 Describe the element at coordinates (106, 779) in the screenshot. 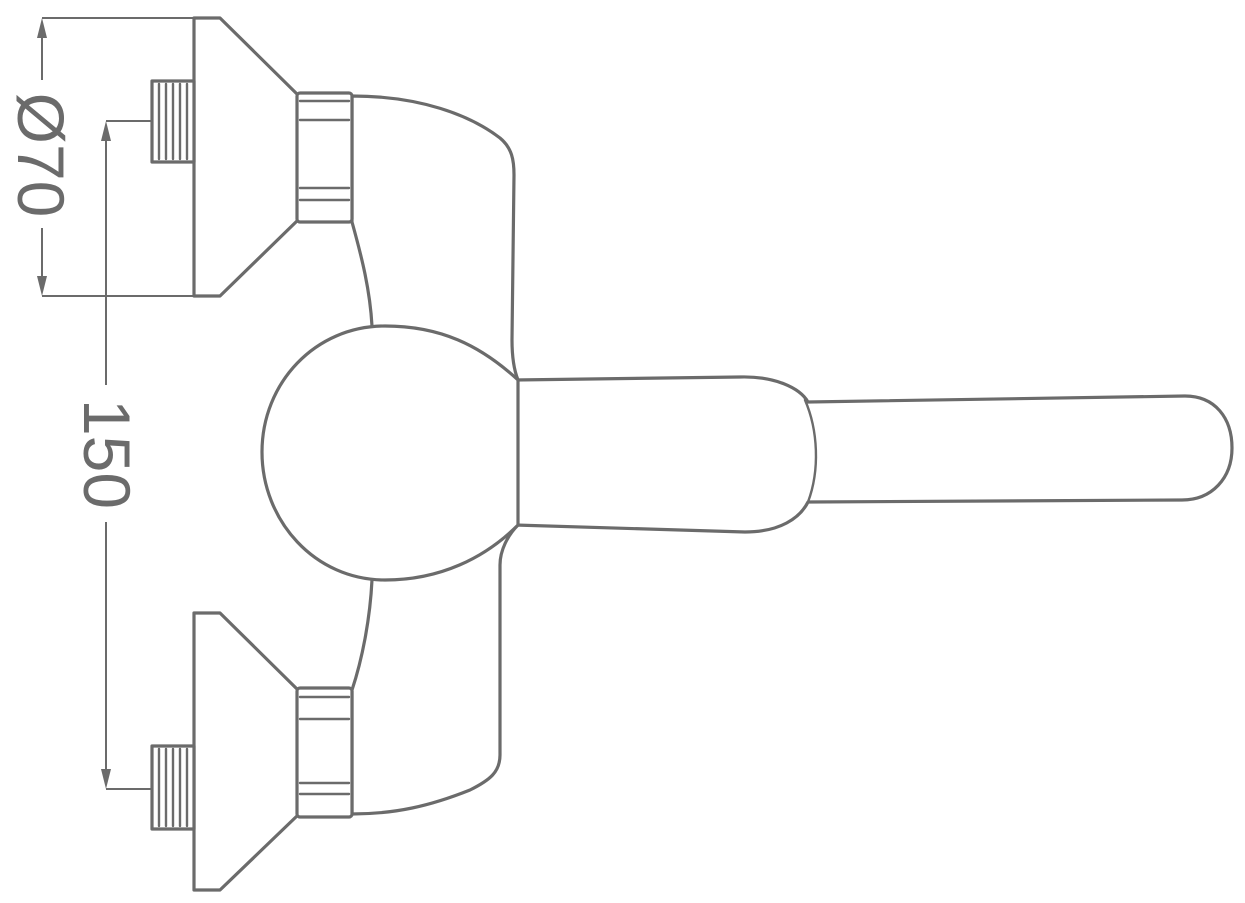

I see `spacing-arrow-bottom` at that location.